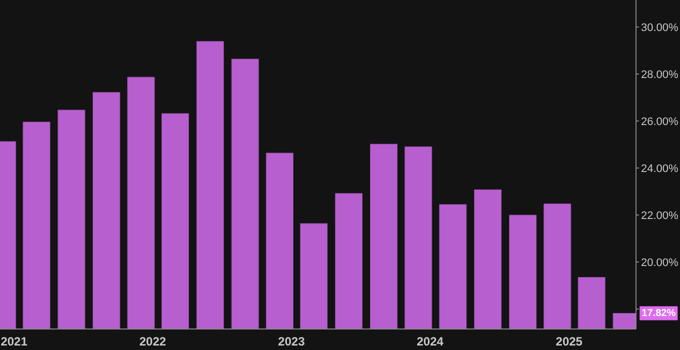 This screenshot has height=350, width=680. What do you see at coordinates (659, 313) in the screenshot?
I see `annotation: 17.82%` at bounding box center [659, 313].